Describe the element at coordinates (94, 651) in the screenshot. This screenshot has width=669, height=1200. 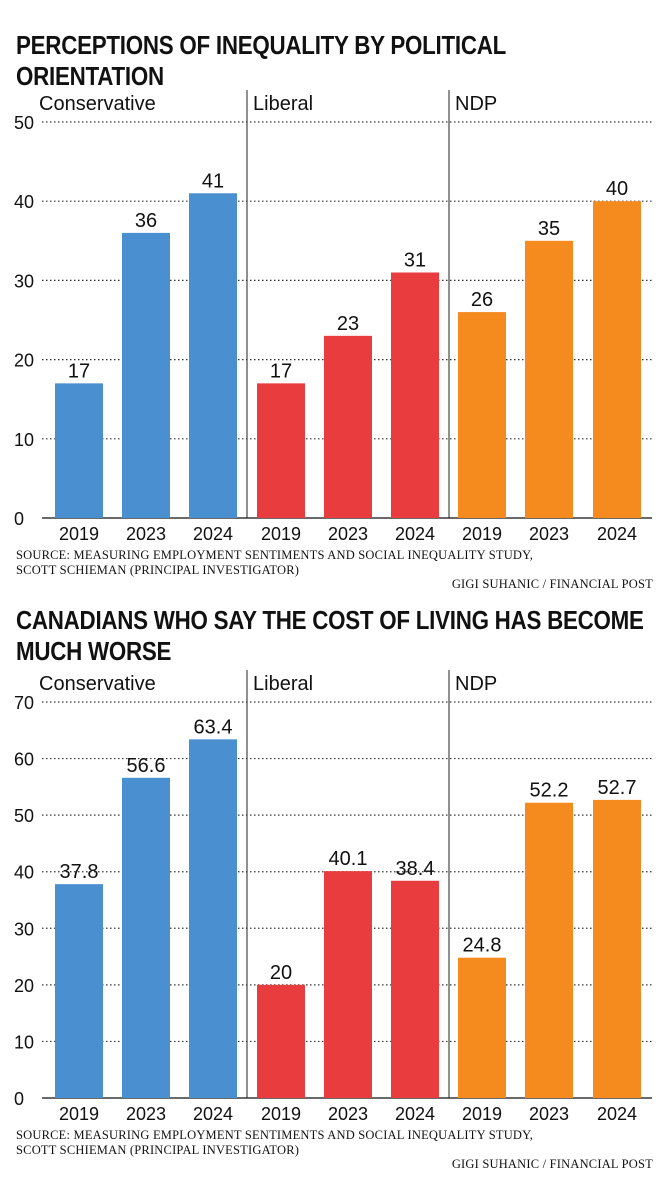
I see `chart-2-title-line2: MUCH WORSE` at that location.